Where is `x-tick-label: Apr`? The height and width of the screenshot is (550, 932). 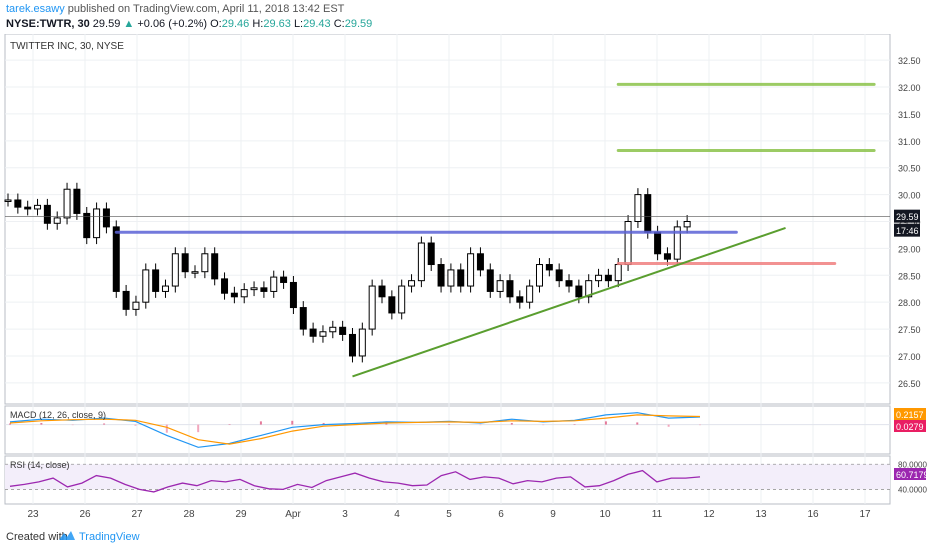 x-tick-label: Apr is located at coordinates (293, 514).